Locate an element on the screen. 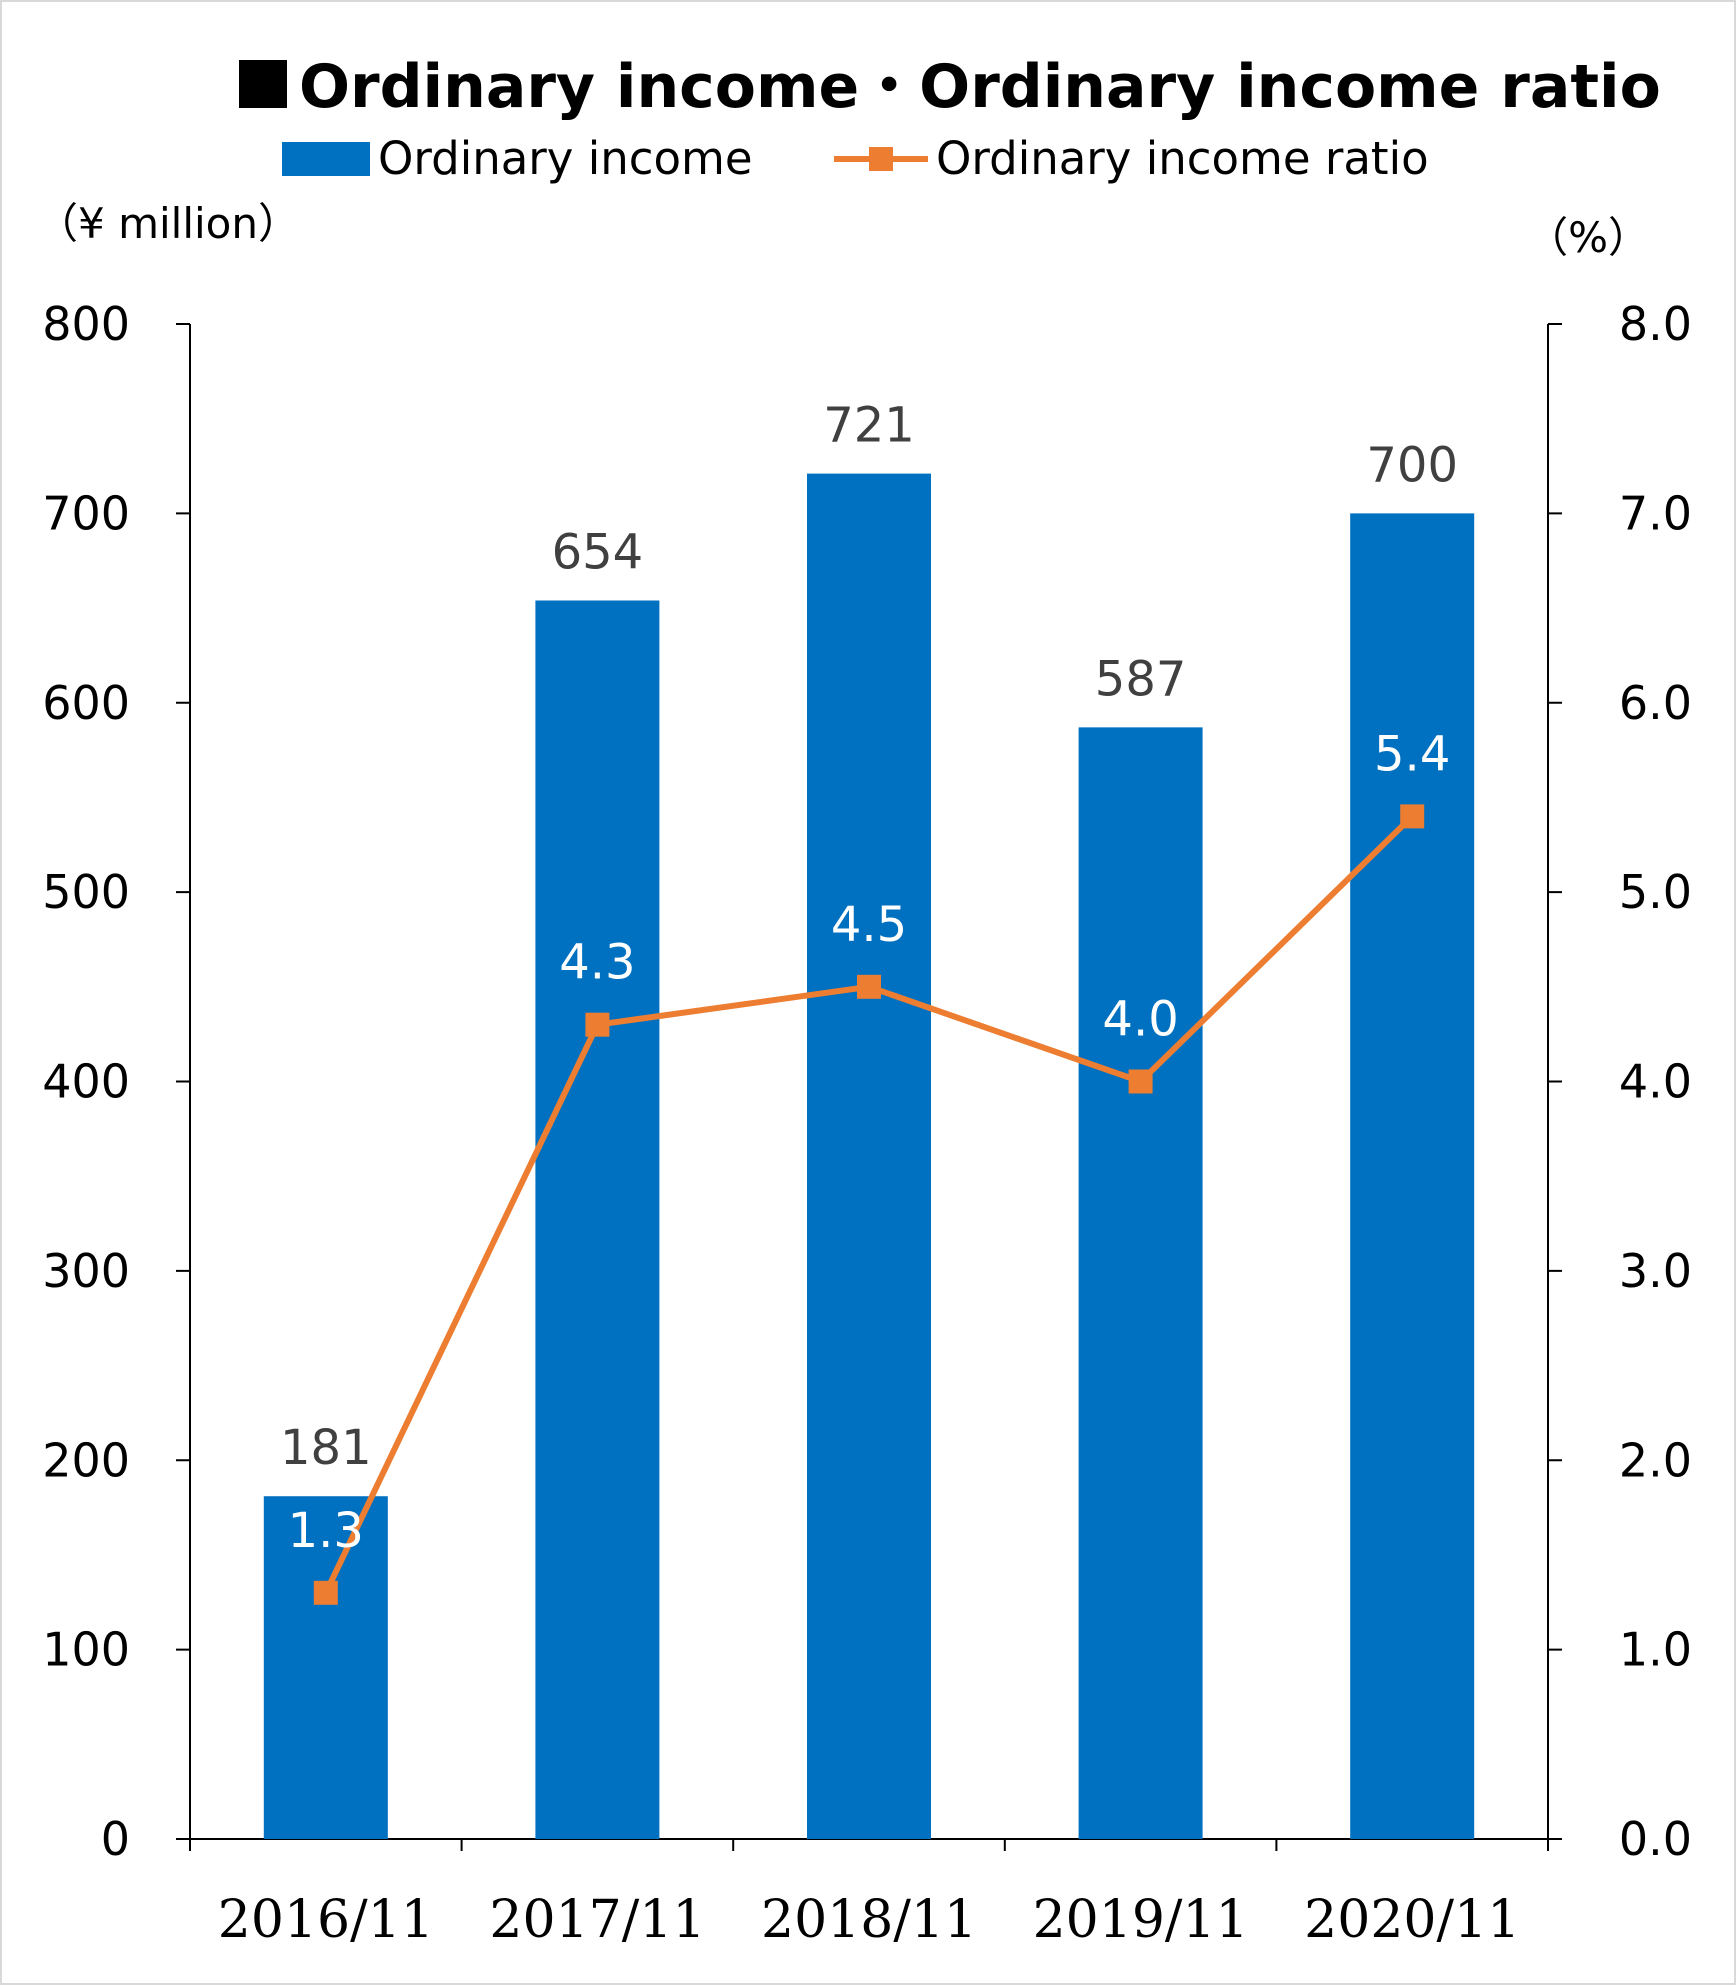 This screenshot has width=1736, height=1987. left-axis-unit-label: （¥ million） is located at coordinates (168, 223).